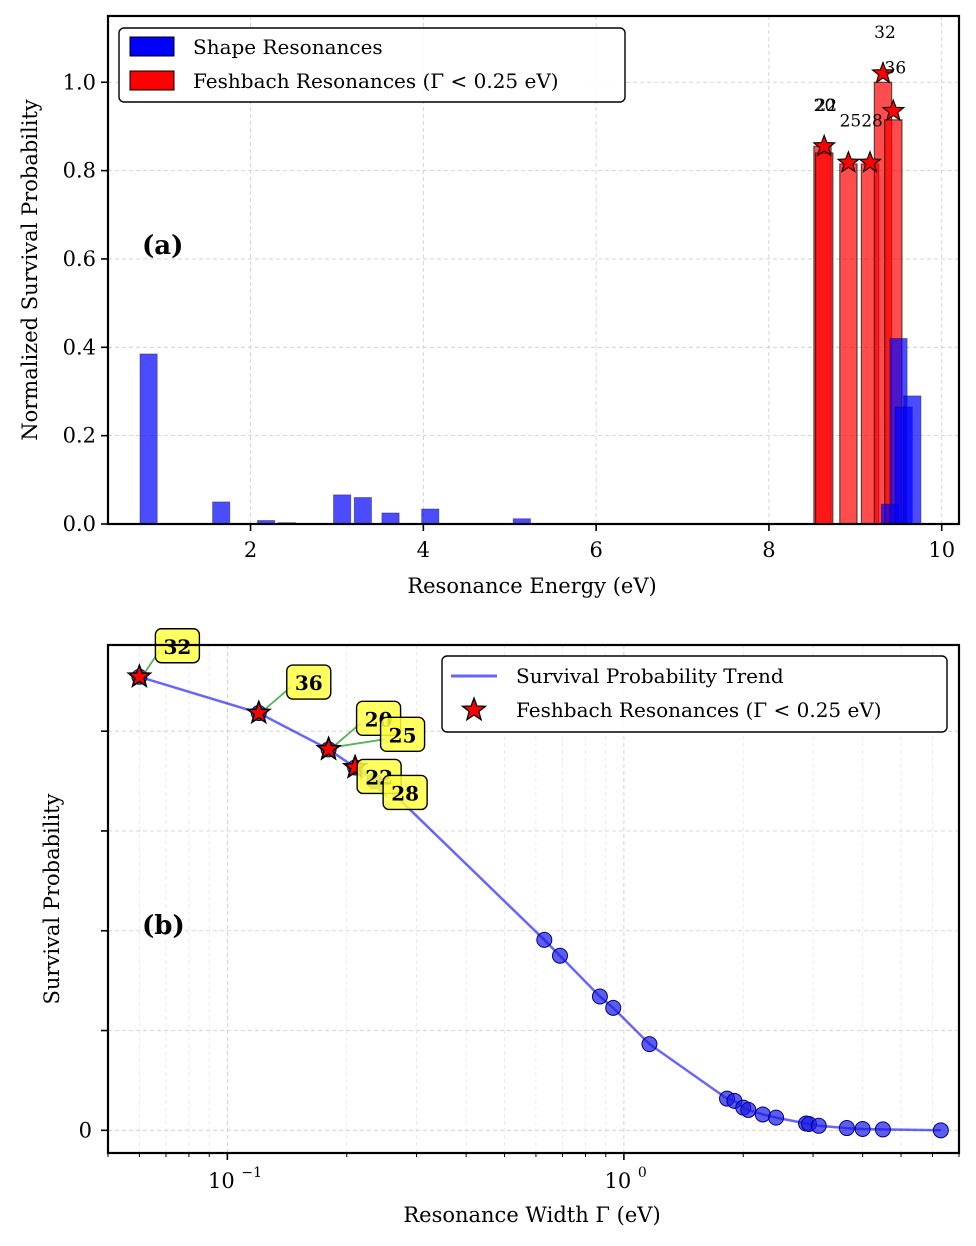 Image resolution: width=976 pixels, height=1246 pixels. I want to click on feshbach-id-label: 22, so click(826, 106).